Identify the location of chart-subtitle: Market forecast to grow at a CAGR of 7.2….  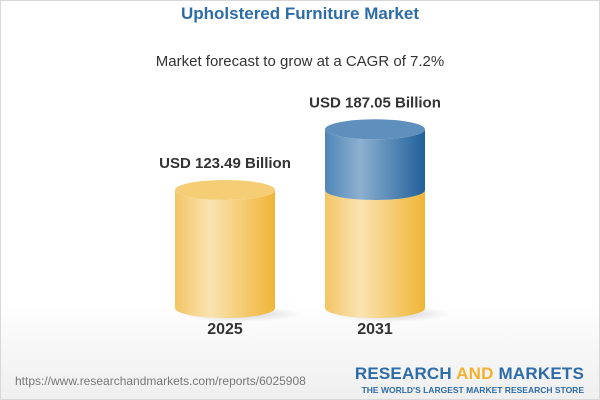
(300, 61).